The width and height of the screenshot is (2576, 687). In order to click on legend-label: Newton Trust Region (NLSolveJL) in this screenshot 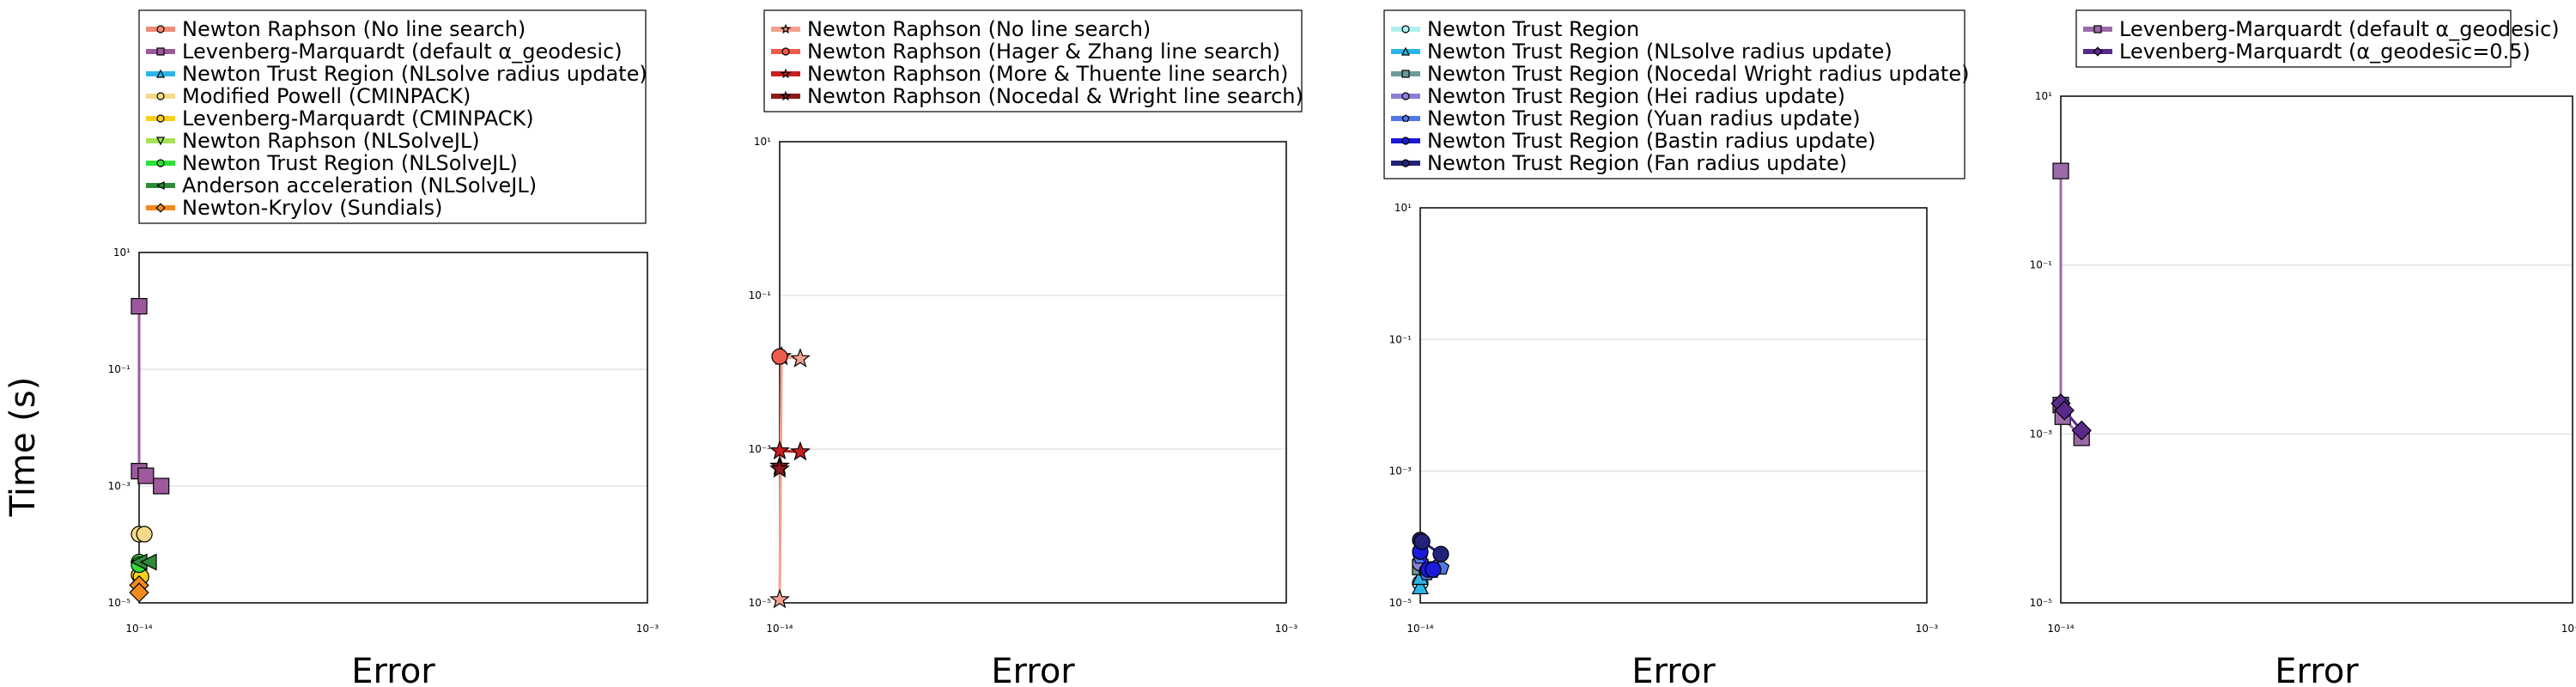, I will do `click(350, 163)`.